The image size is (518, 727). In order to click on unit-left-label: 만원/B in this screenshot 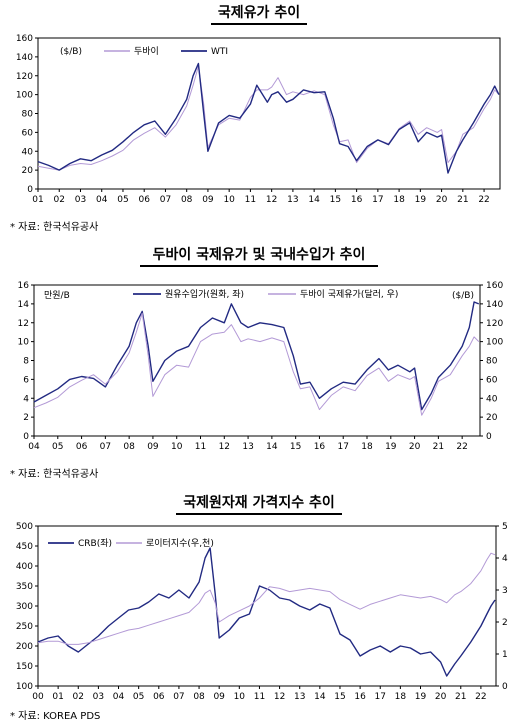, I will do `click(57, 295)`.